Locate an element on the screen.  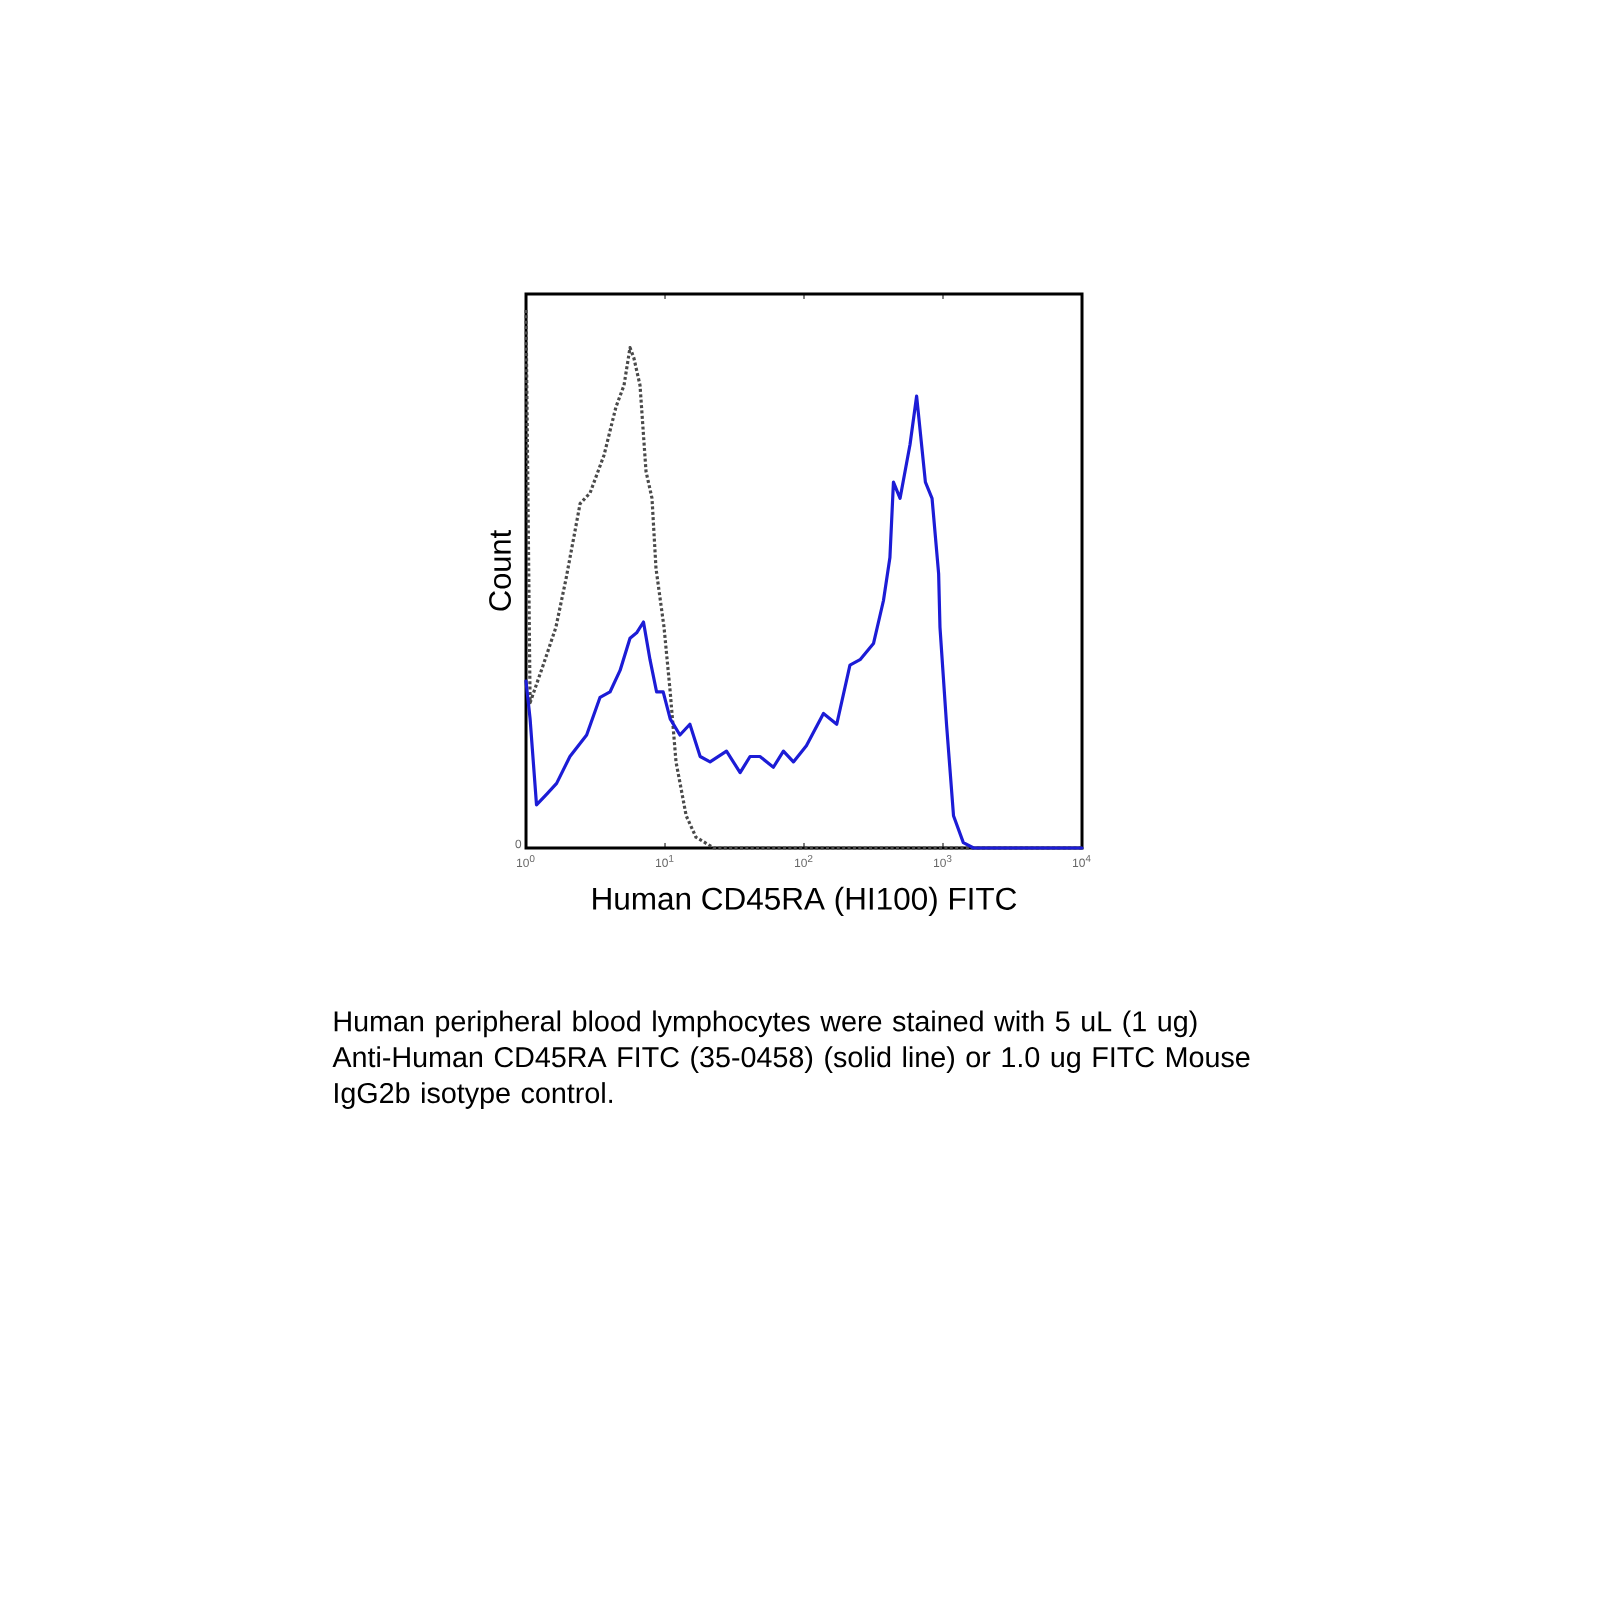
text: Human peripheral blood lymphocytes were stained with 5 uL (1 ug) Anti-Human CD45RA FITC (35-0458) (solid line) or 1.0 ug FITC Mouse IgG2b isotype control. is located at coordinates (791, 1059).